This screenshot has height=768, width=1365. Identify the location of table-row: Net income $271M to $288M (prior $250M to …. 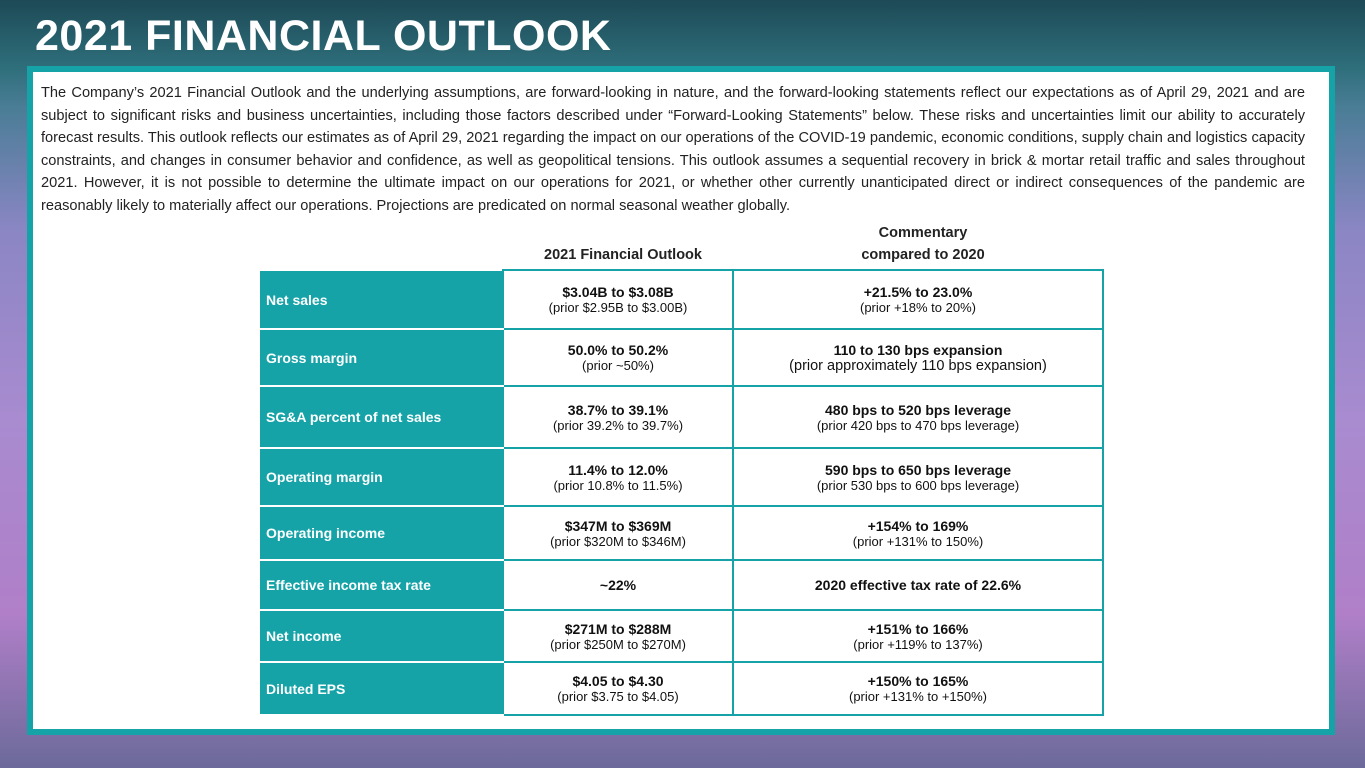
(682, 636).